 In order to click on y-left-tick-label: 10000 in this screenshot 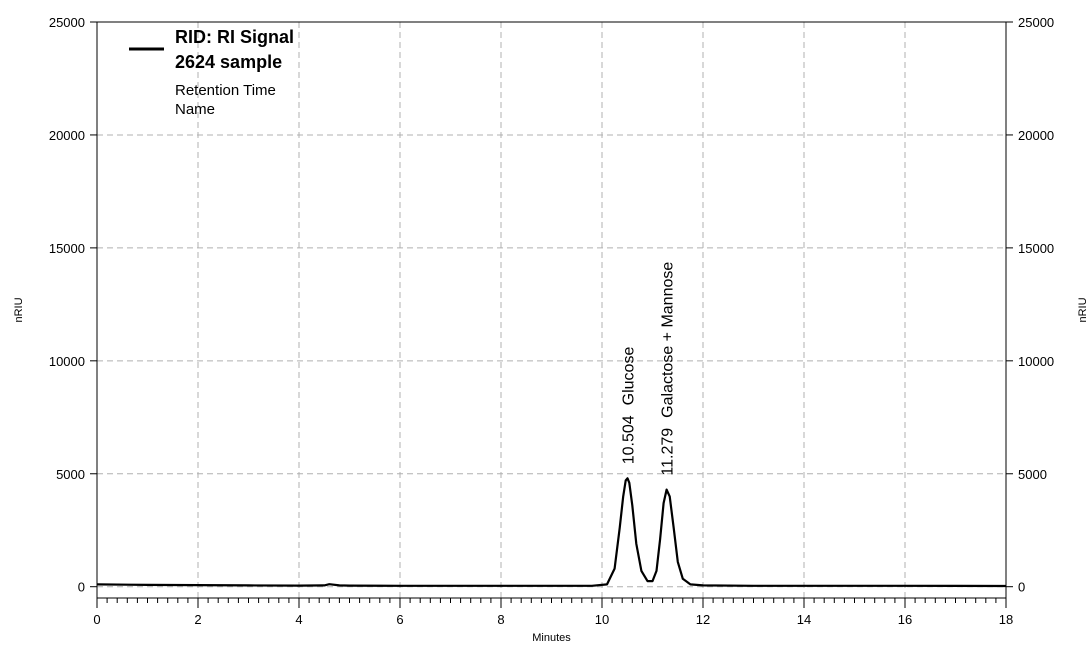, I will do `click(67, 361)`.